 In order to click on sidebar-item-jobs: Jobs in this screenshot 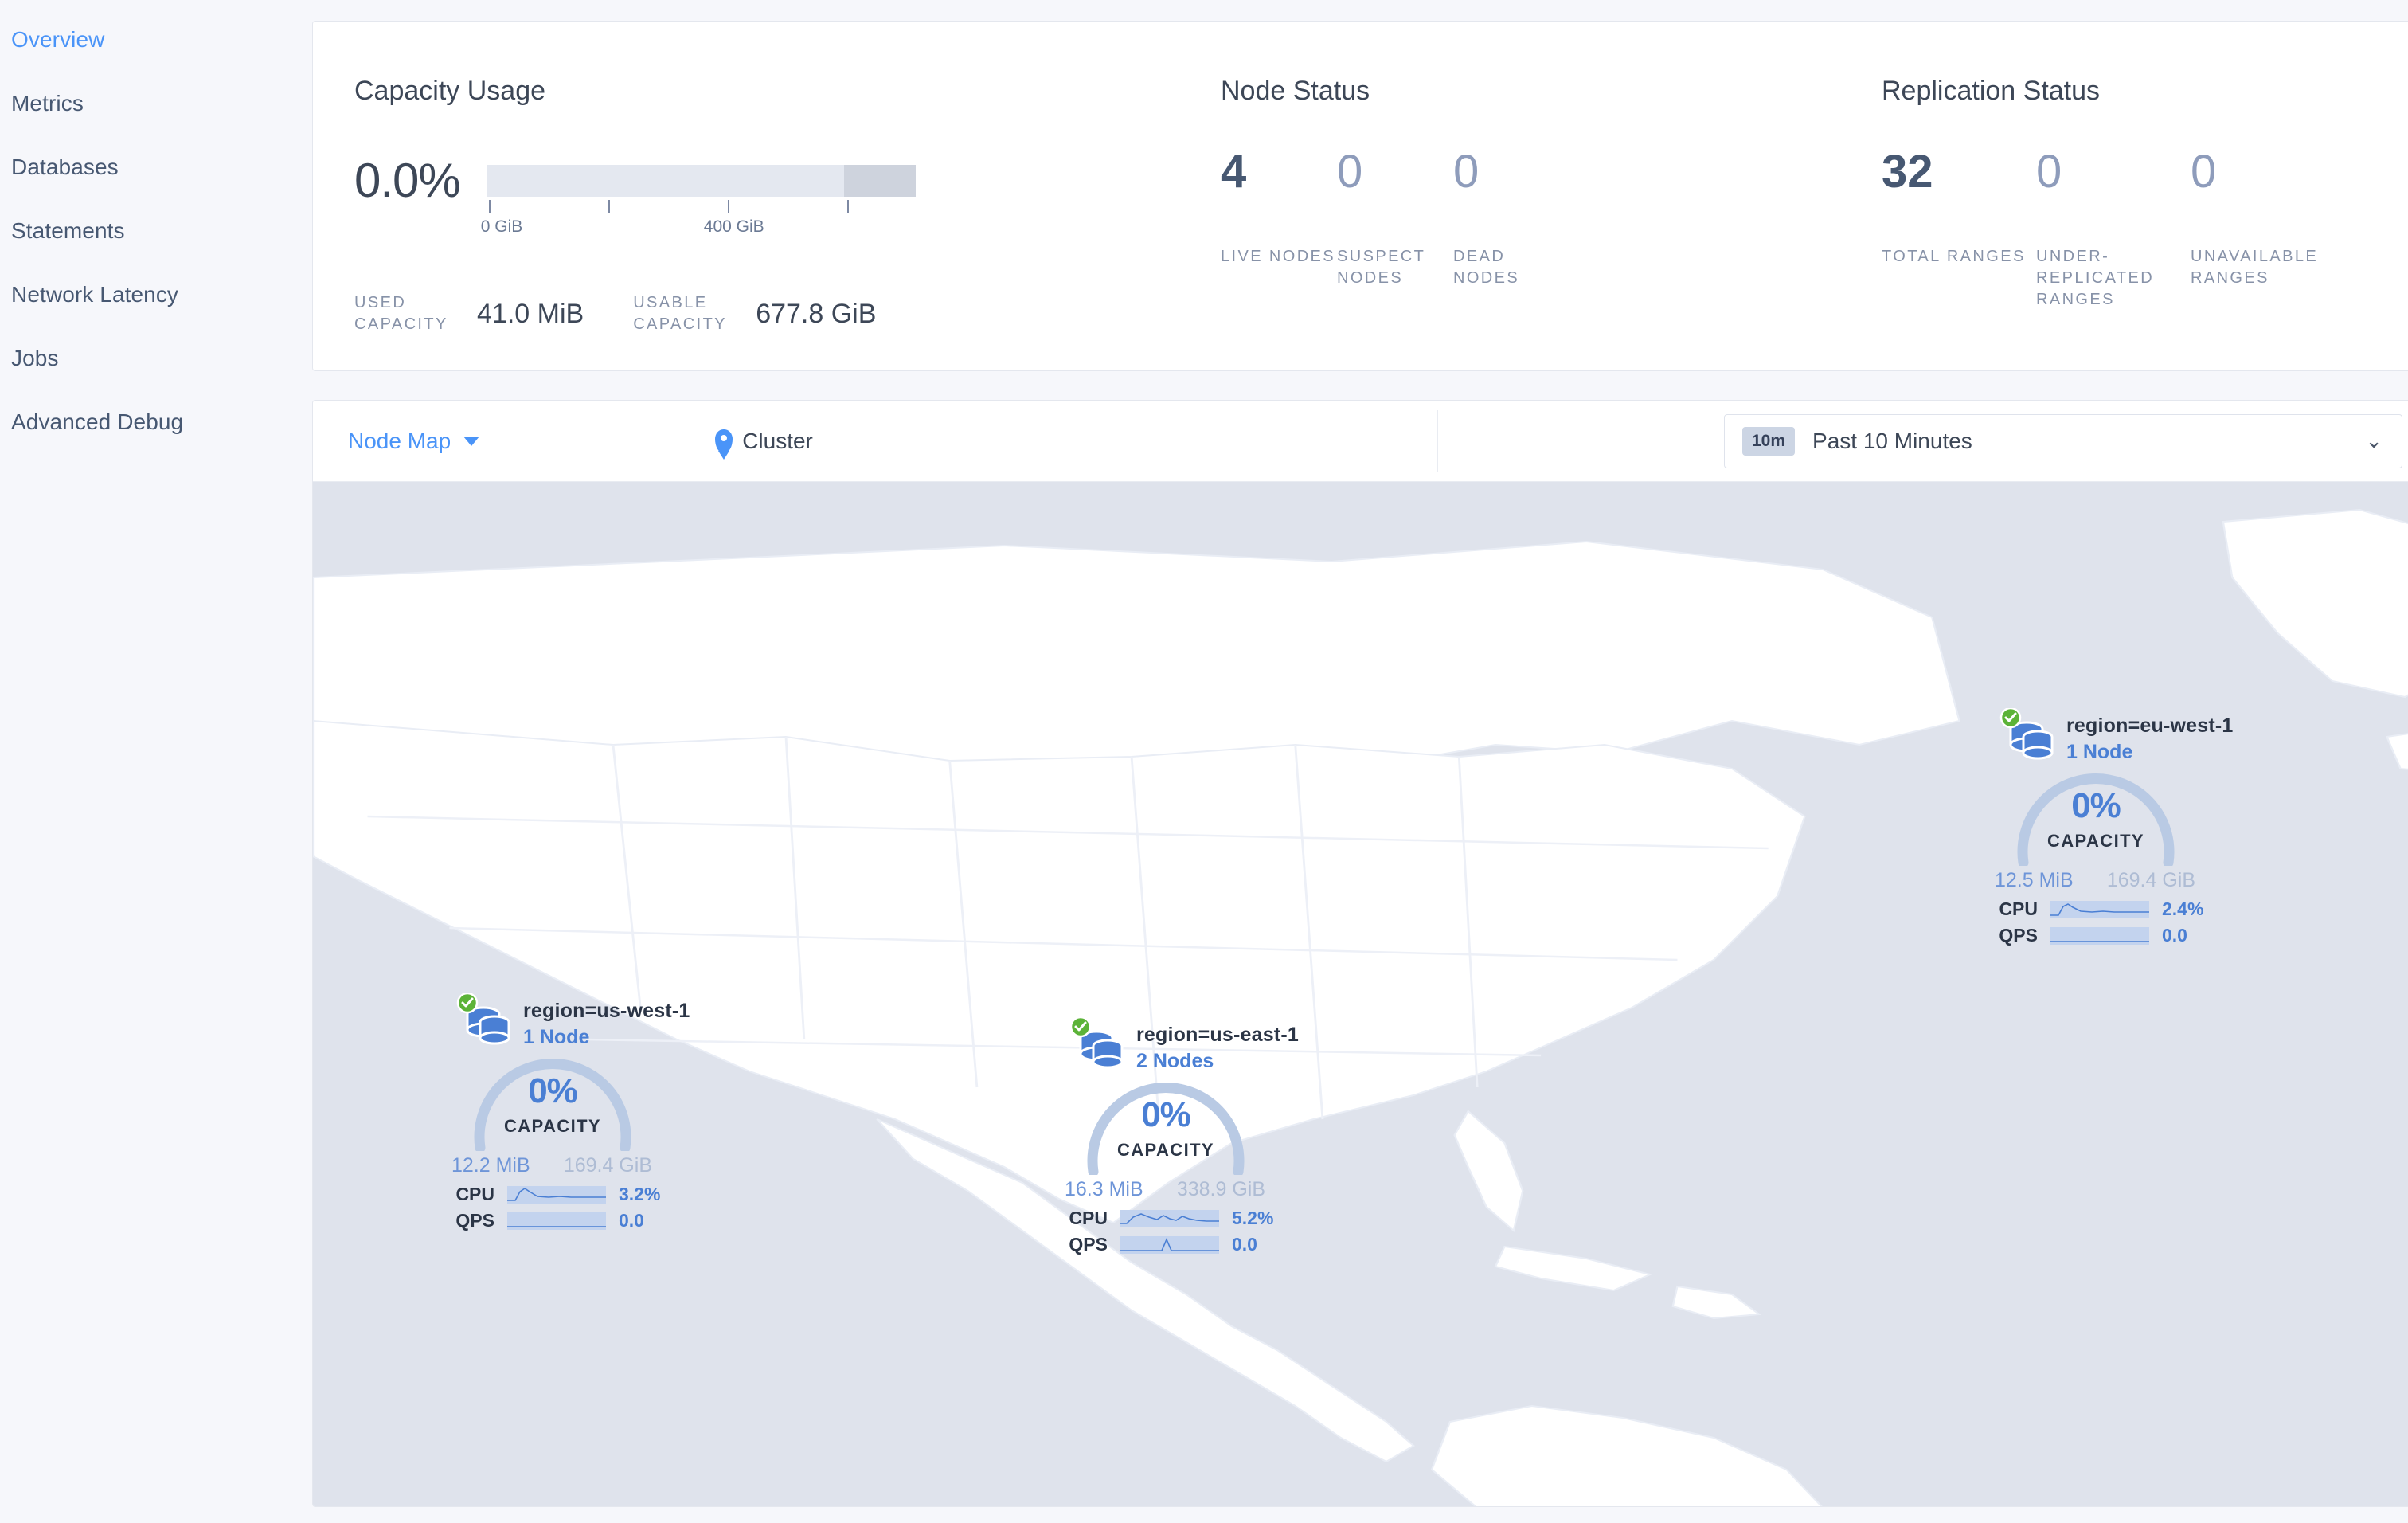, I will do `click(156, 358)`.